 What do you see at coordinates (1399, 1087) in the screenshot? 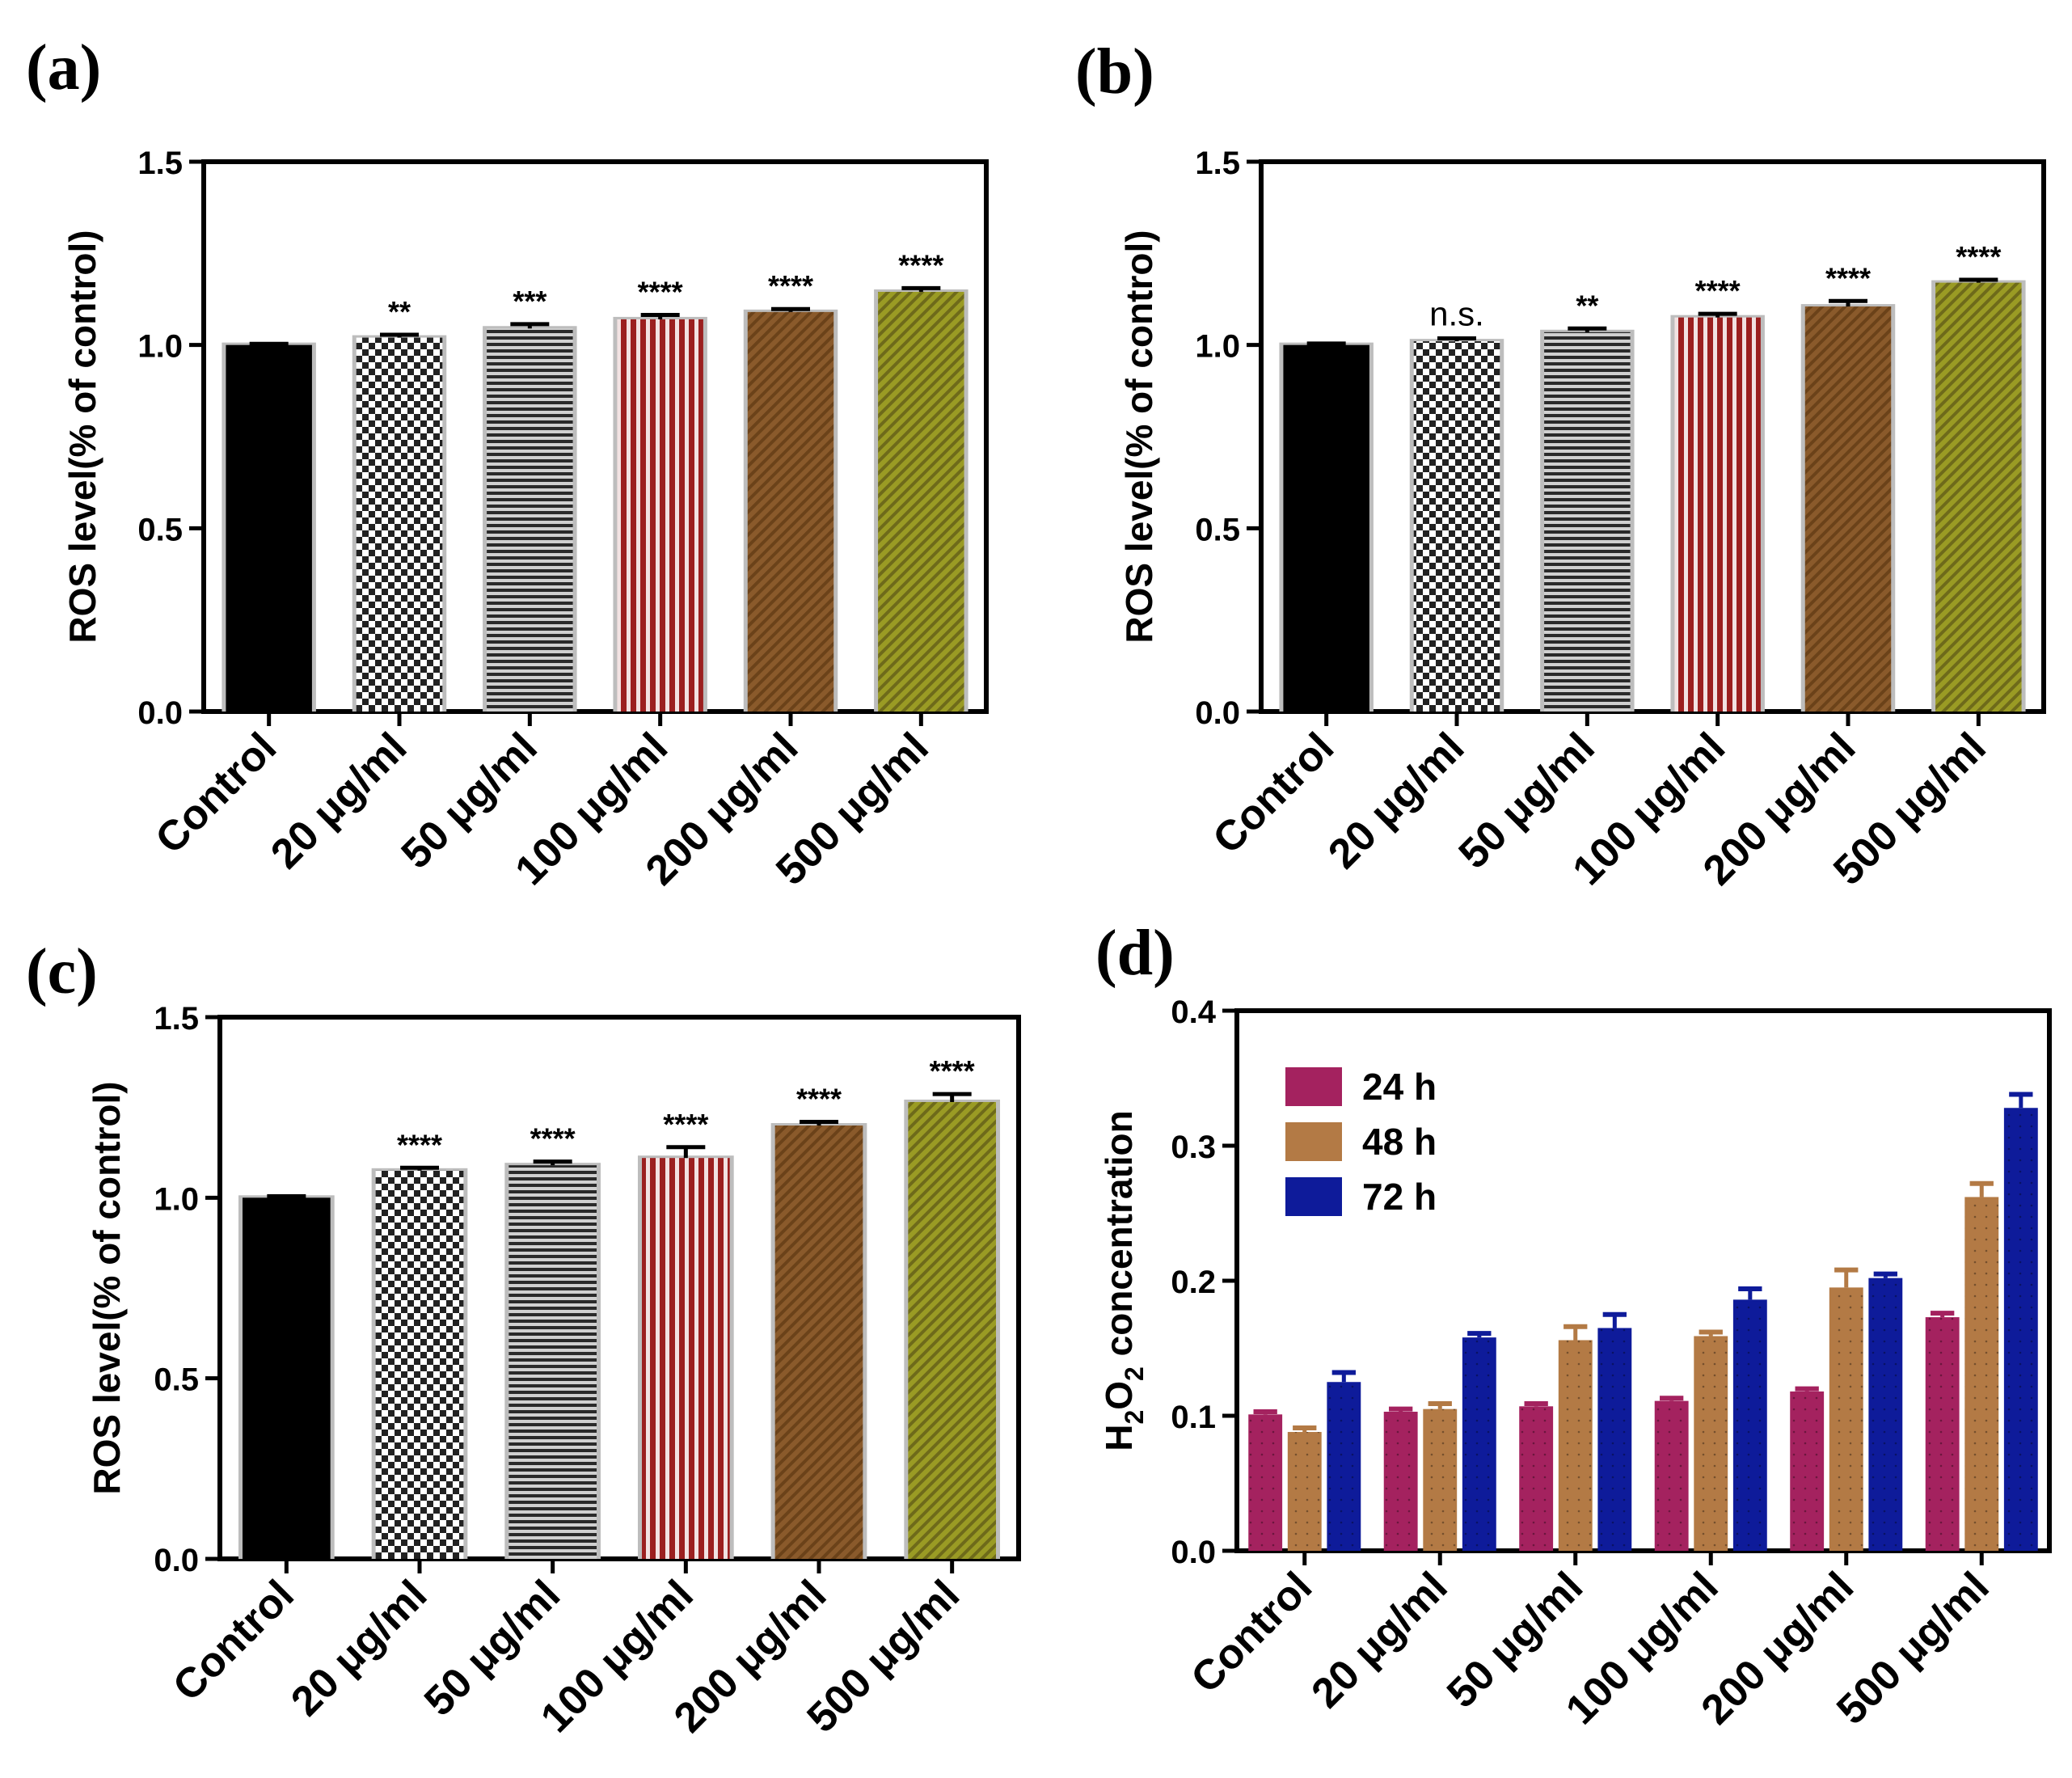
I see `legend-label: 24 h` at bounding box center [1399, 1087].